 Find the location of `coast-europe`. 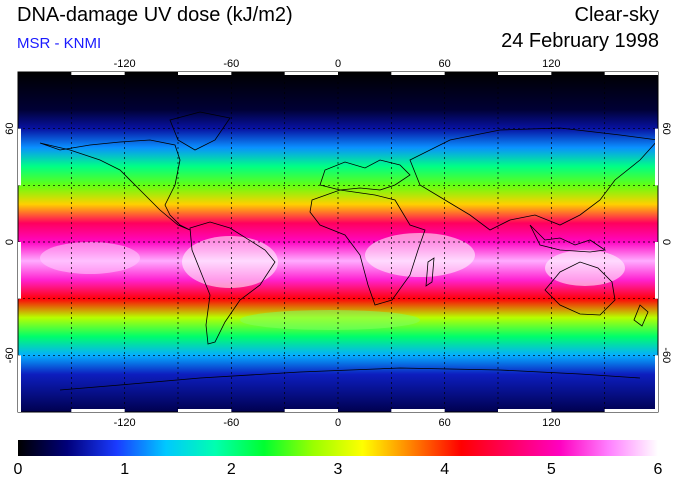

coast-europe is located at coordinates (365, 175).